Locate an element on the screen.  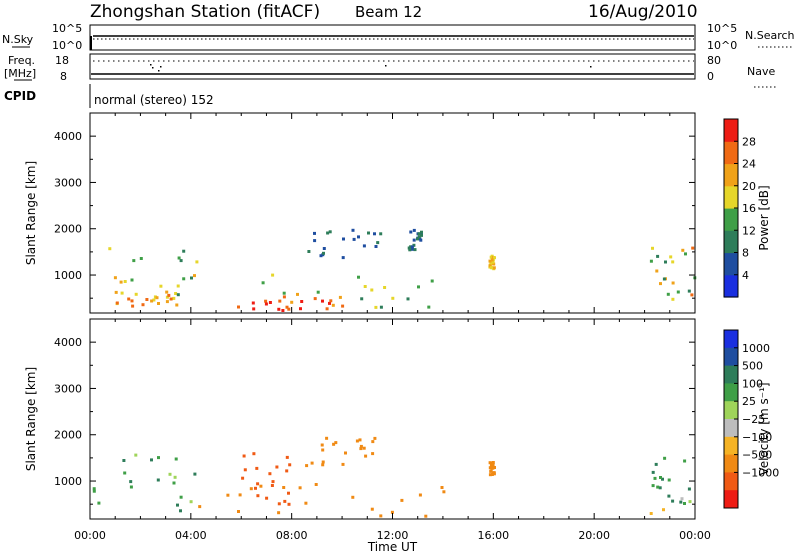
colorbar-tick-label: 500 is located at coordinates (752, 366).